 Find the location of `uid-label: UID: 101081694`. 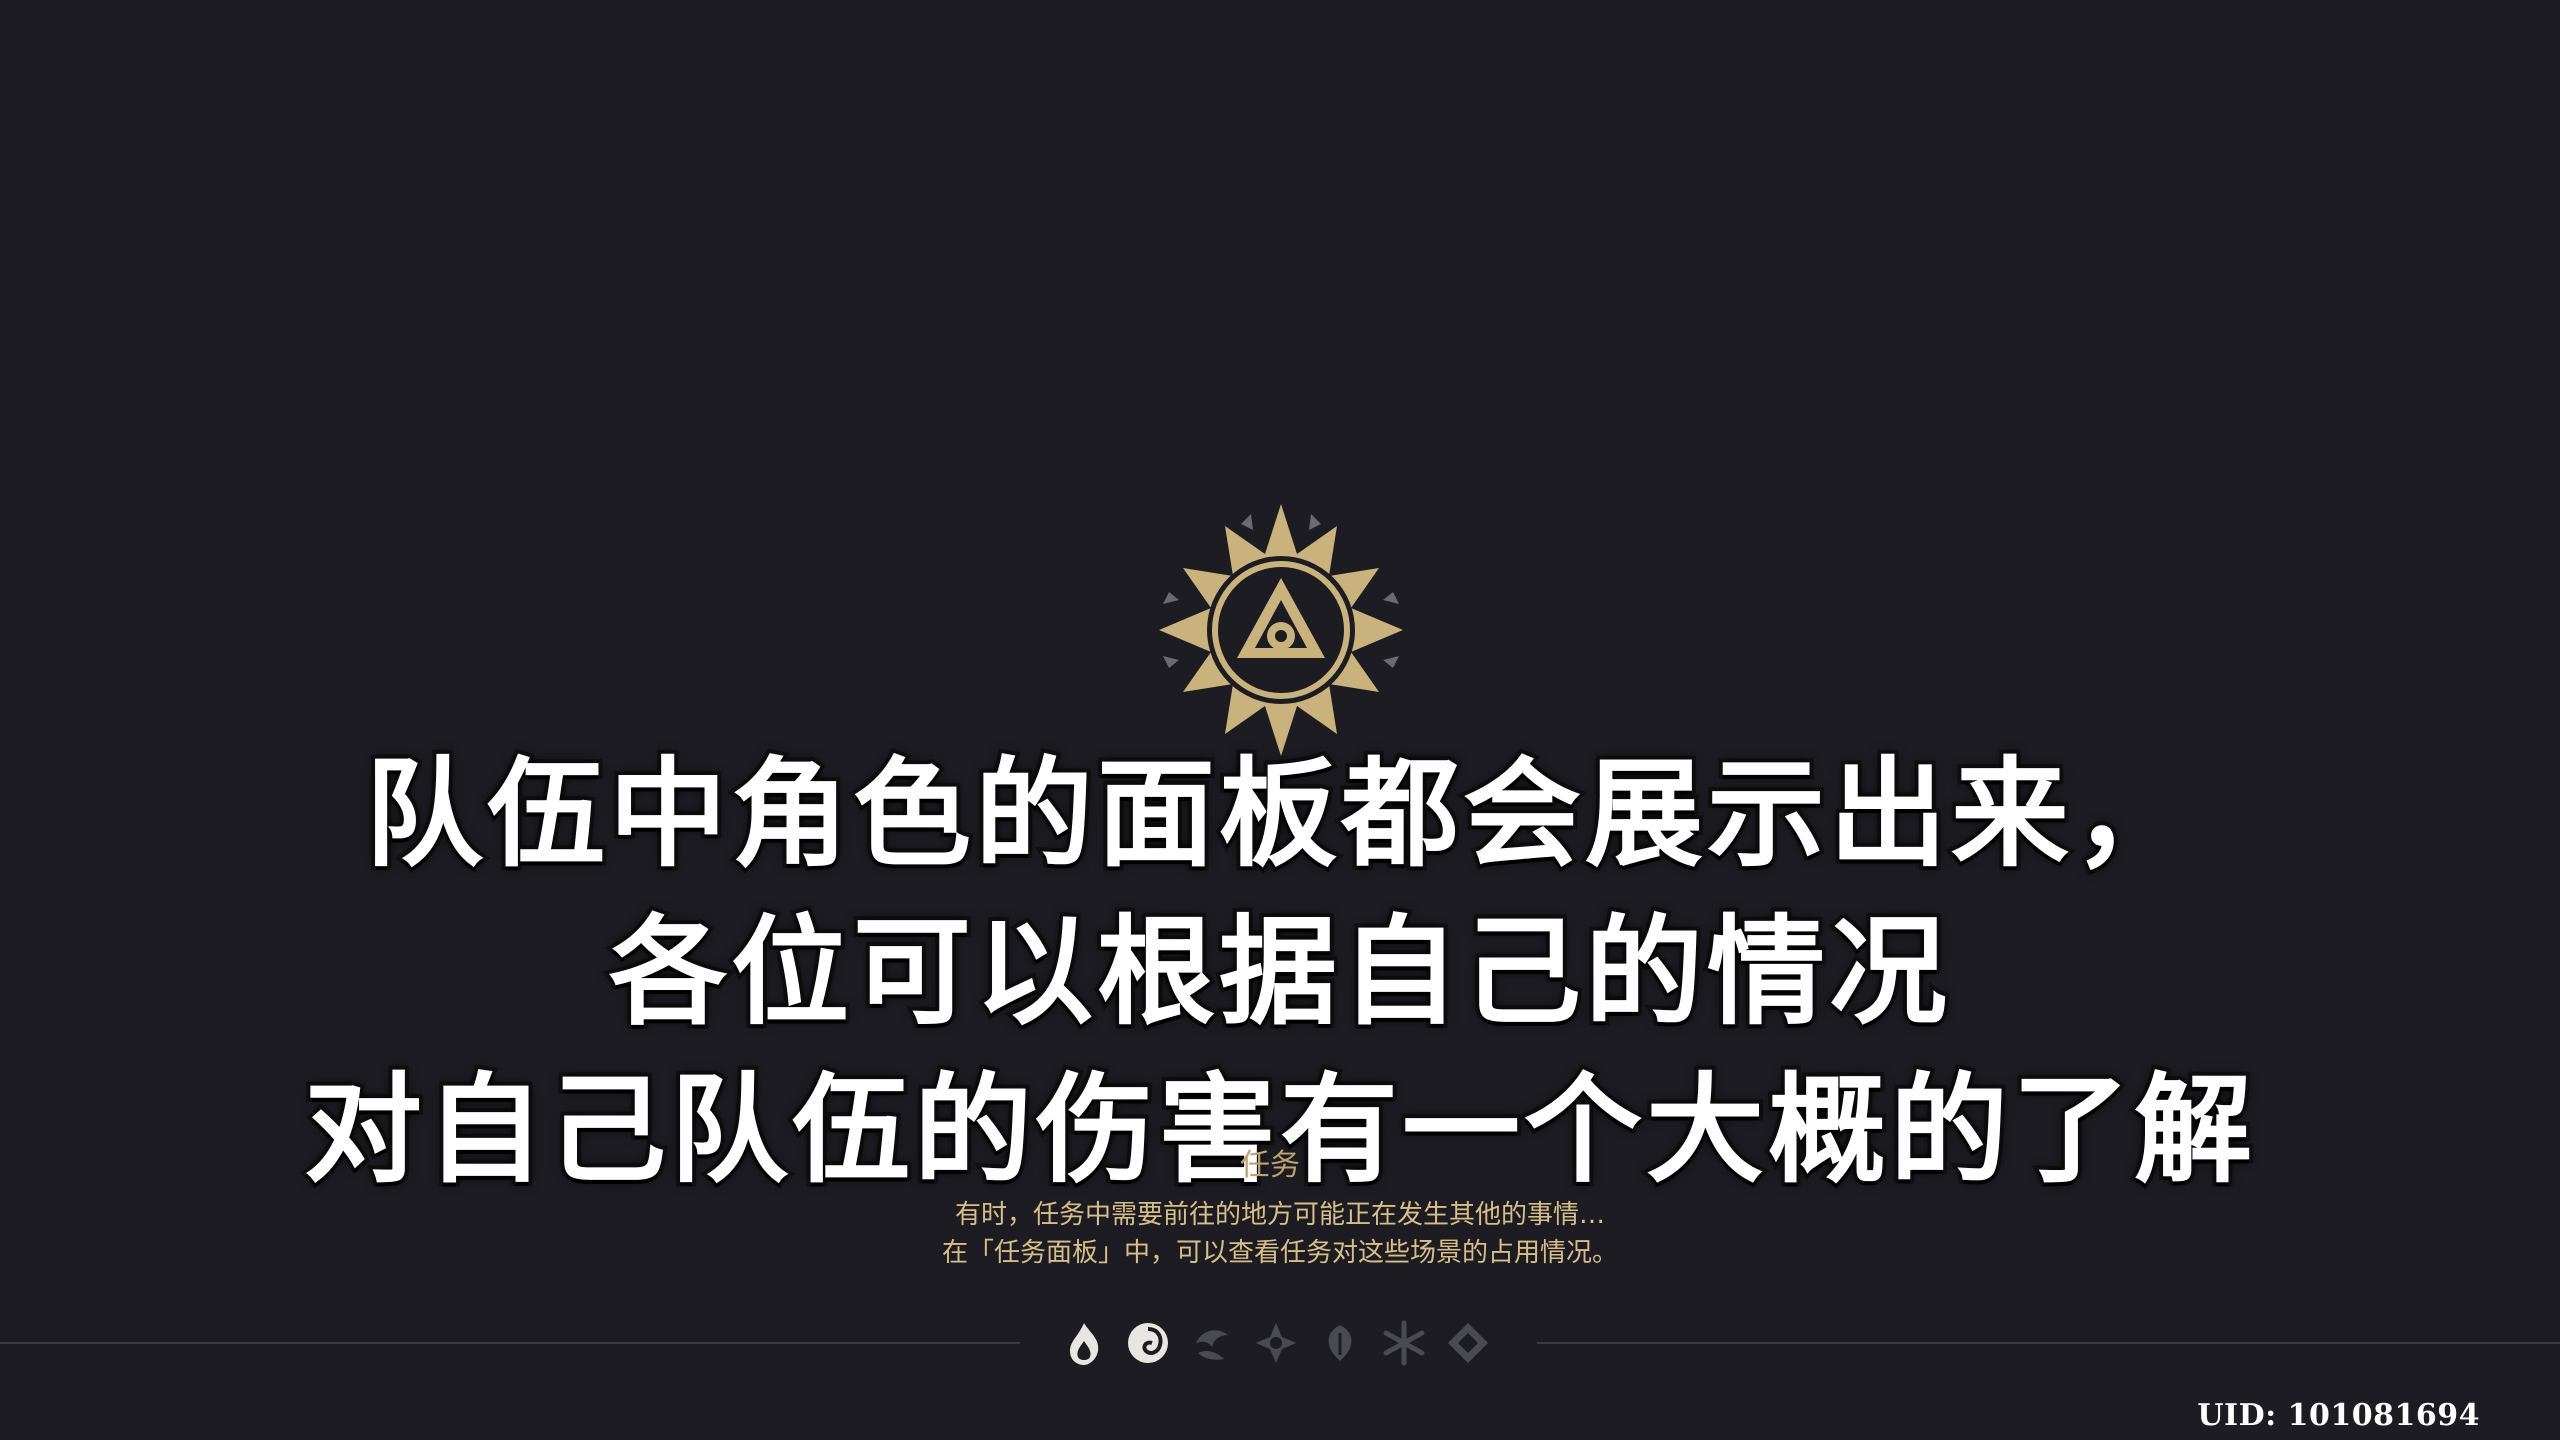

uid-label: UID: 101081694 is located at coordinates (2338, 1415).